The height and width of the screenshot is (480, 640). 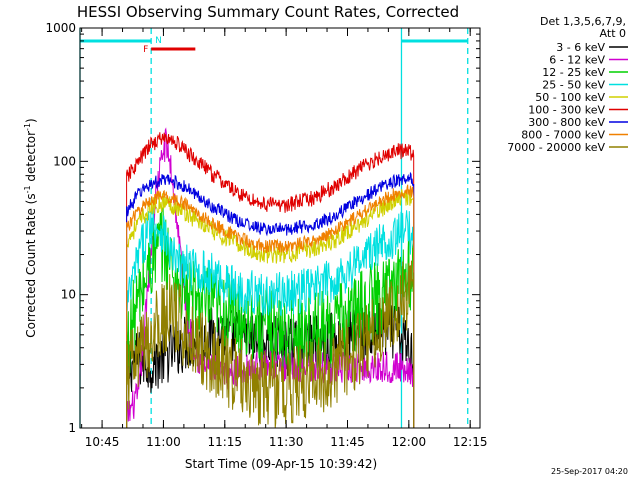 I want to click on legend-label-5: 100 - 300 keV, so click(x=566, y=110).